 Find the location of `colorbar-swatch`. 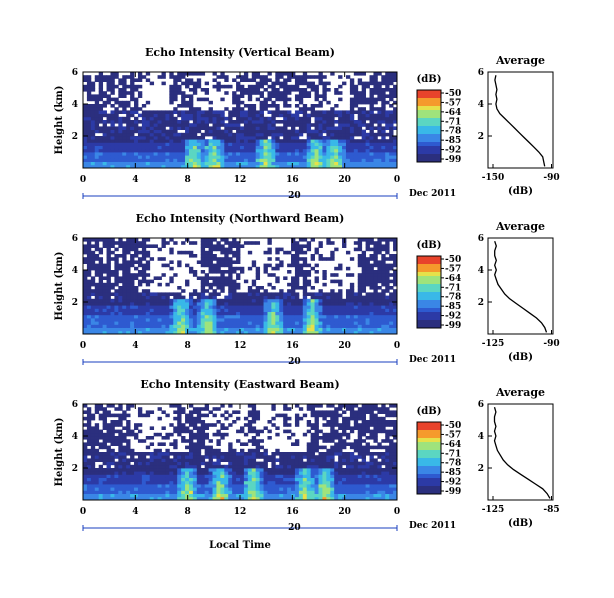

colorbar-swatch is located at coordinates (429, 92).